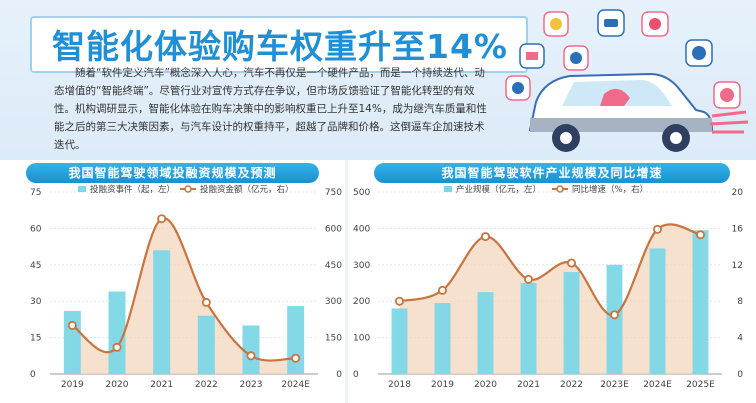 The height and width of the screenshot is (403, 756). I want to click on chart-title: 我国智能驾驶领域投融资规模及预测, so click(172, 173).